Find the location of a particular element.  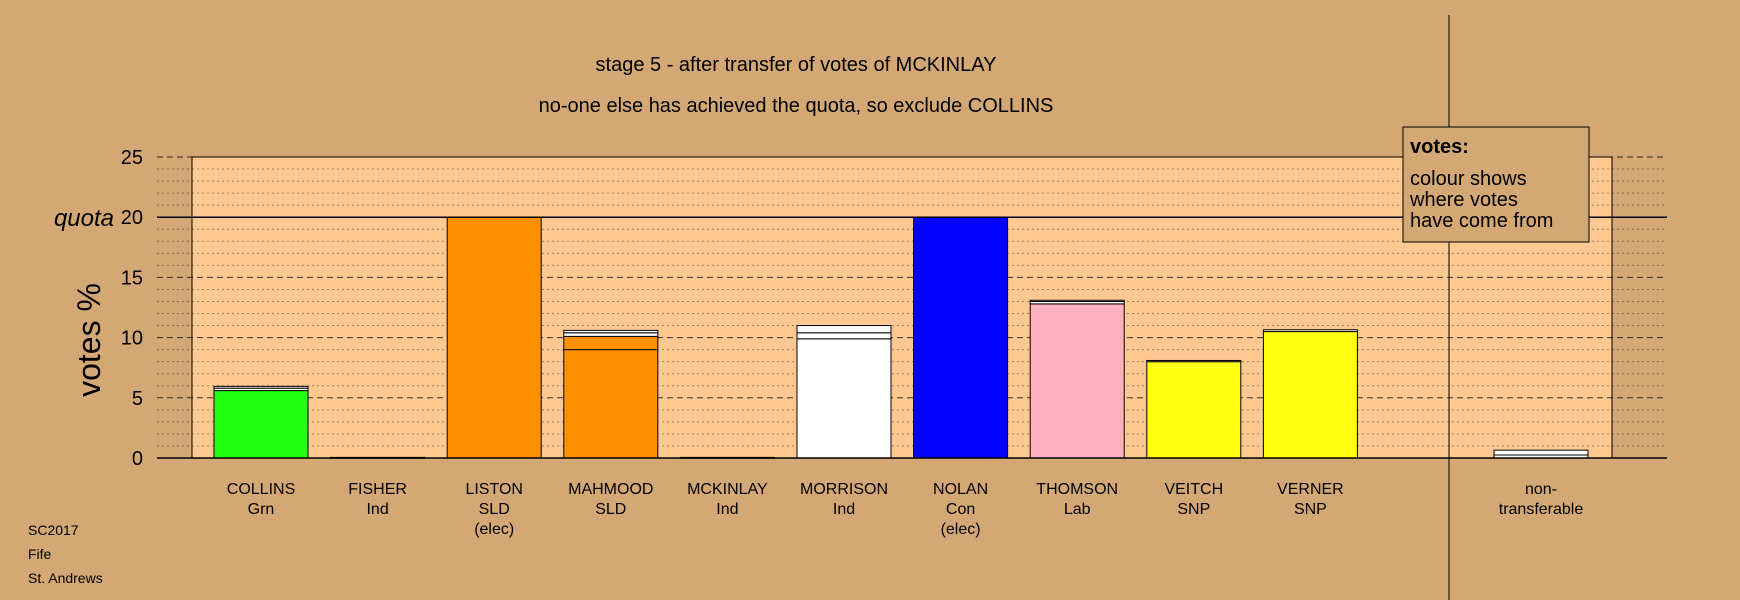

legend-line: where votes is located at coordinates (1463, 200).